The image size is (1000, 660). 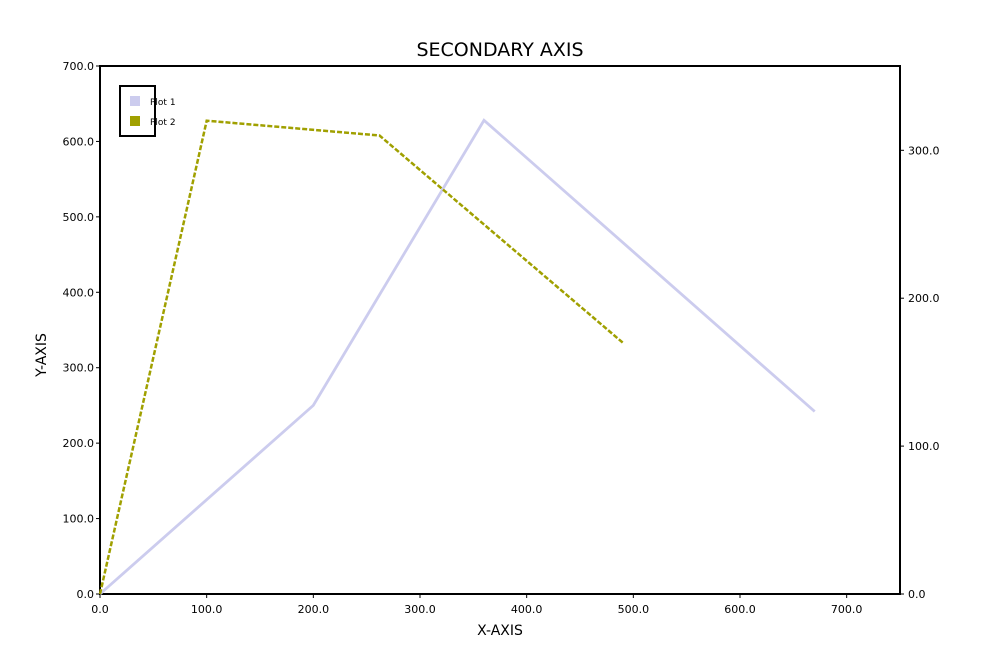 I want to click on y-axis-right: 0.0 100.0 200.0 300.0, so click(x=920, y=372).